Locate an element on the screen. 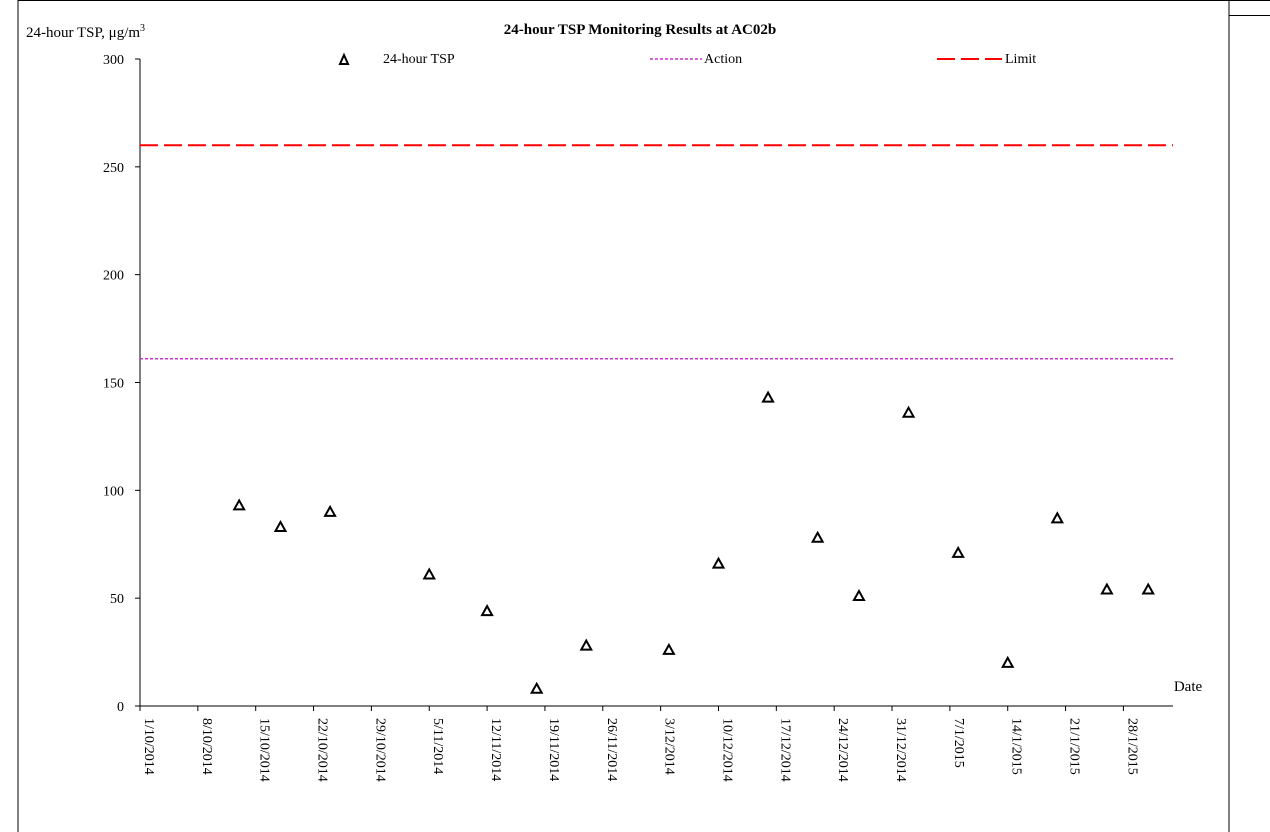  x-tick-label: 19/11/2014 is located at coordinates (553, 749).